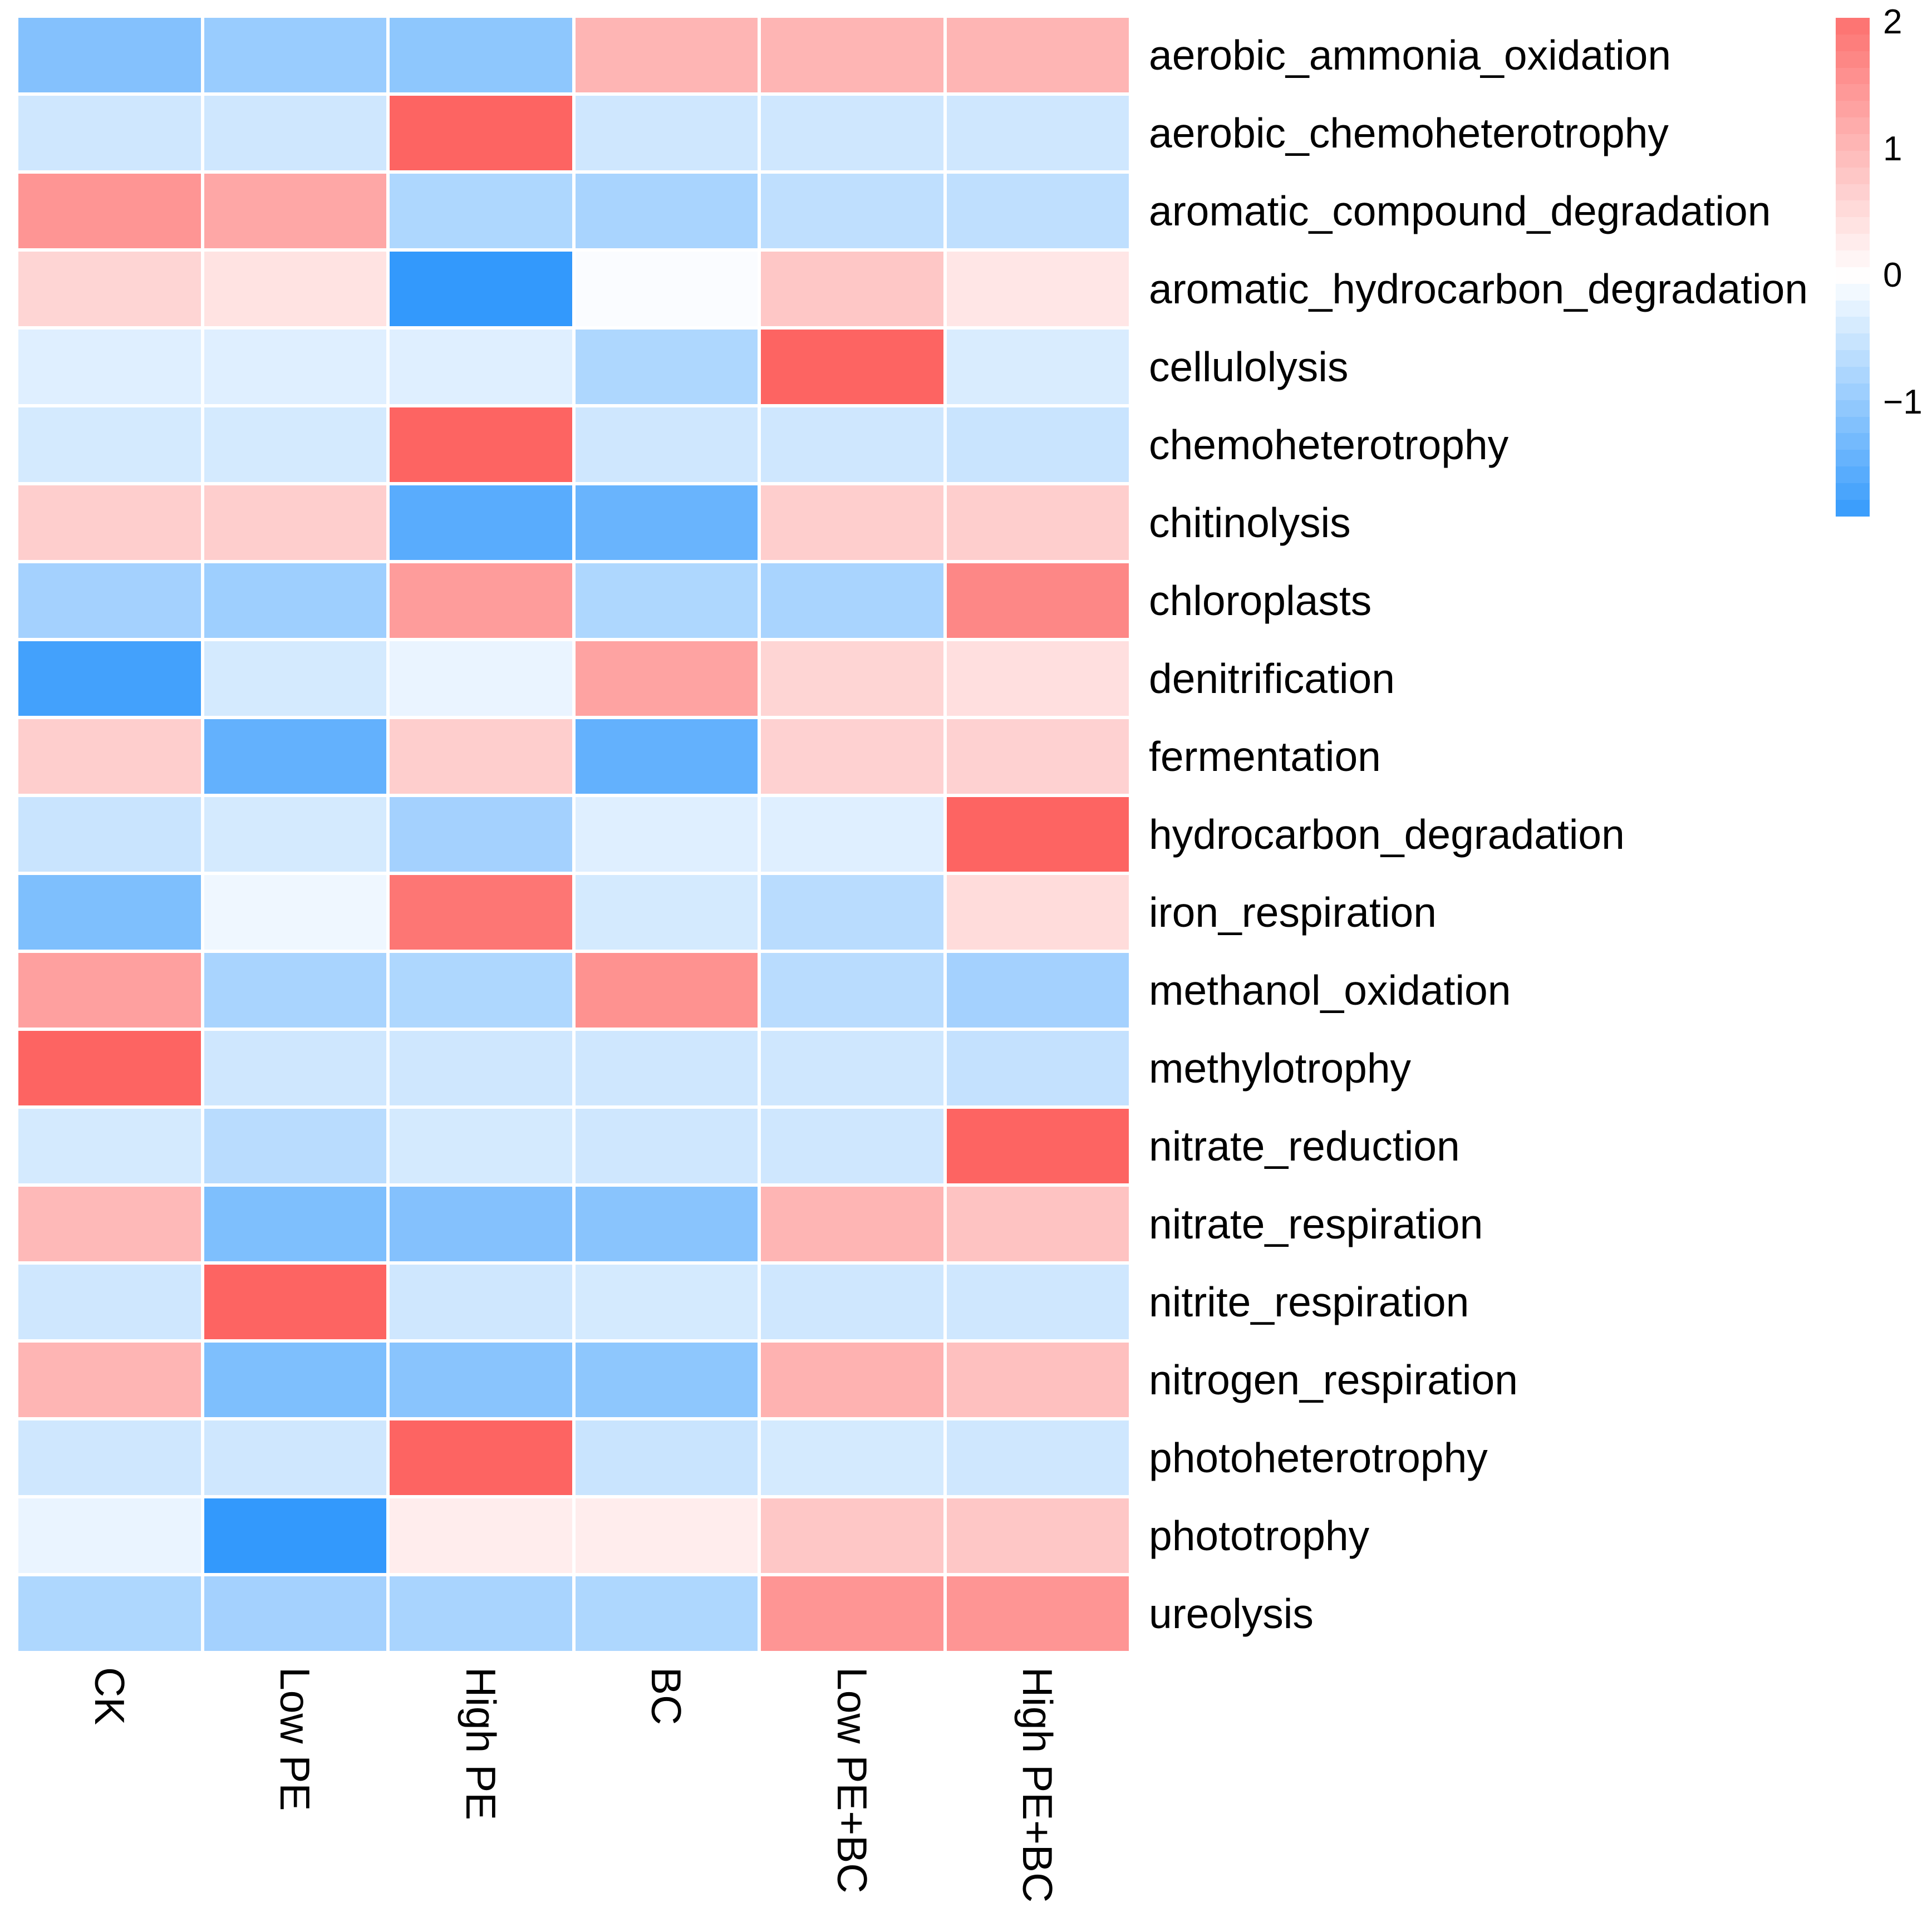 The width and height of the screenshot is (1932, 1922). Describe the element at coordinates (1259, 1535) in the screenshot. I see `row-label: phototrophy` at that location.